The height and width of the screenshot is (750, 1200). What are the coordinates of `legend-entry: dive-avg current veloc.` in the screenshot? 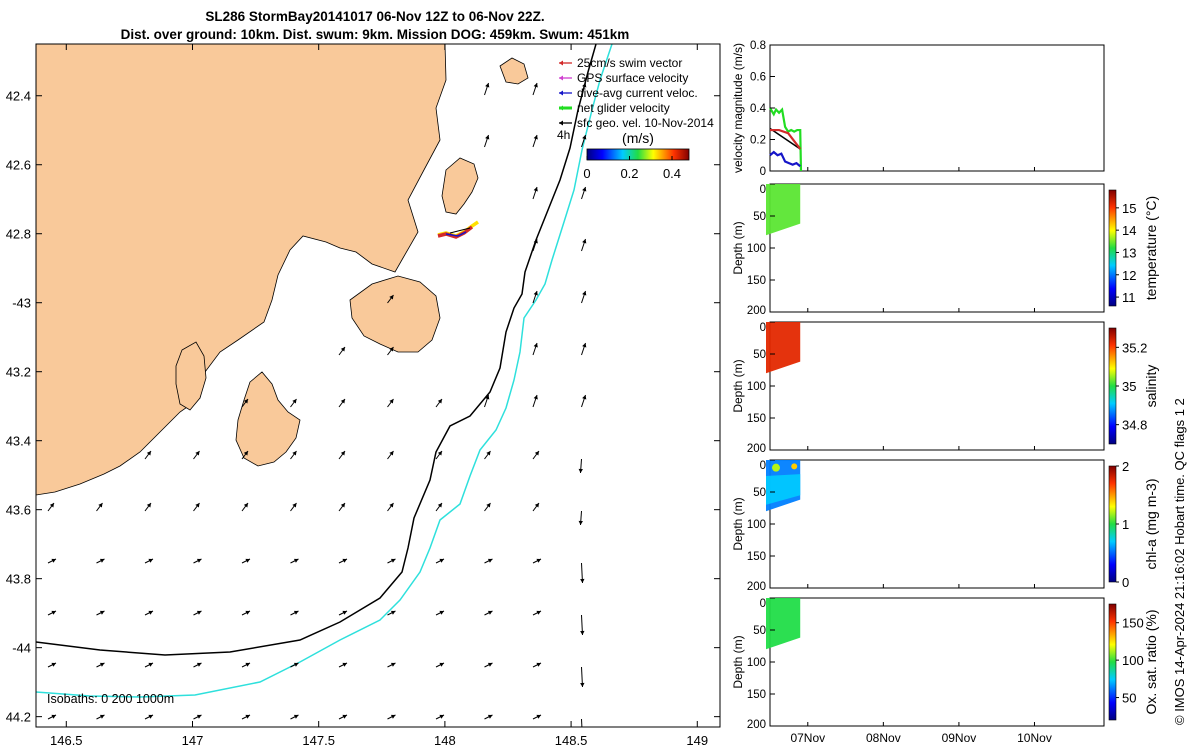 It's located at (628, 93).